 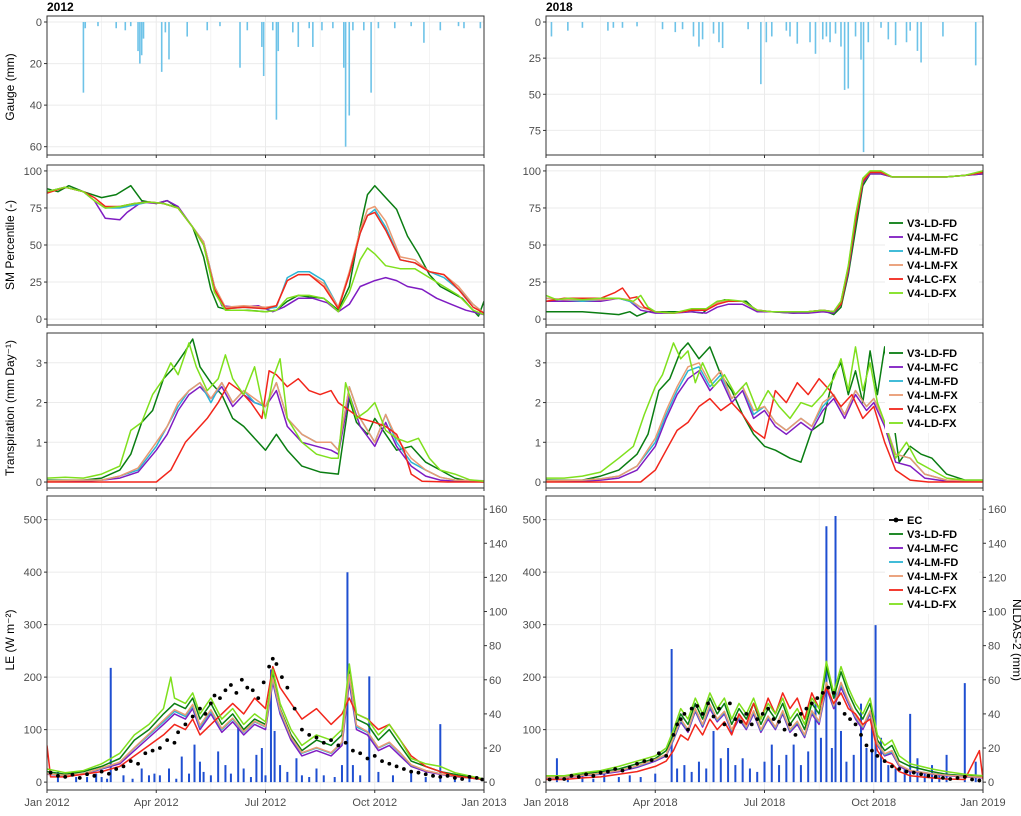 What do you see at coordinates (492, 783) in the screenshot?
I see `y2-tick-label: 0` at bounding box center [492, 783].